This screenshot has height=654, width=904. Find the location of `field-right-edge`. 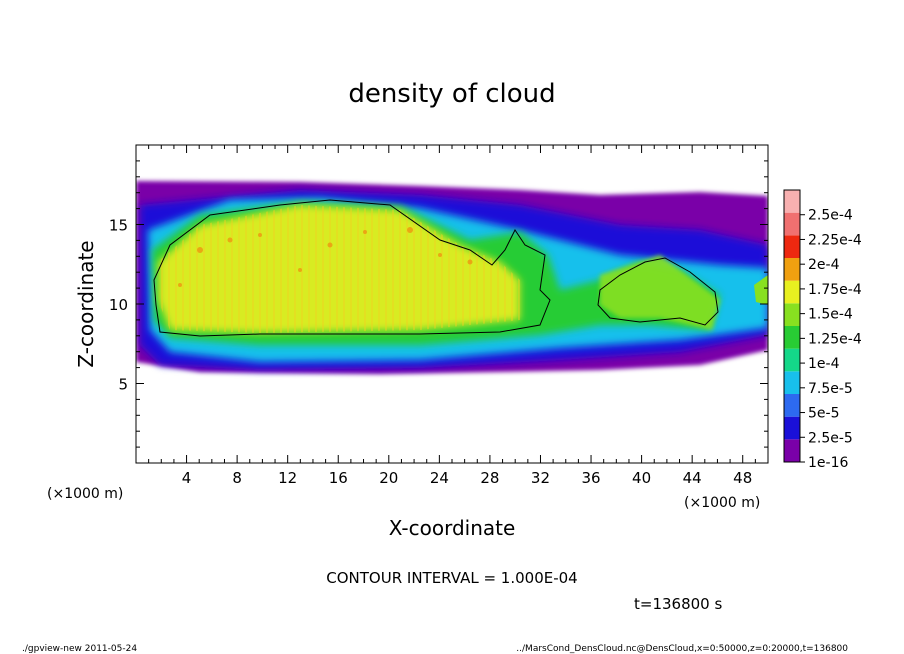

field-right-edge is located at coordinates (761, 290).